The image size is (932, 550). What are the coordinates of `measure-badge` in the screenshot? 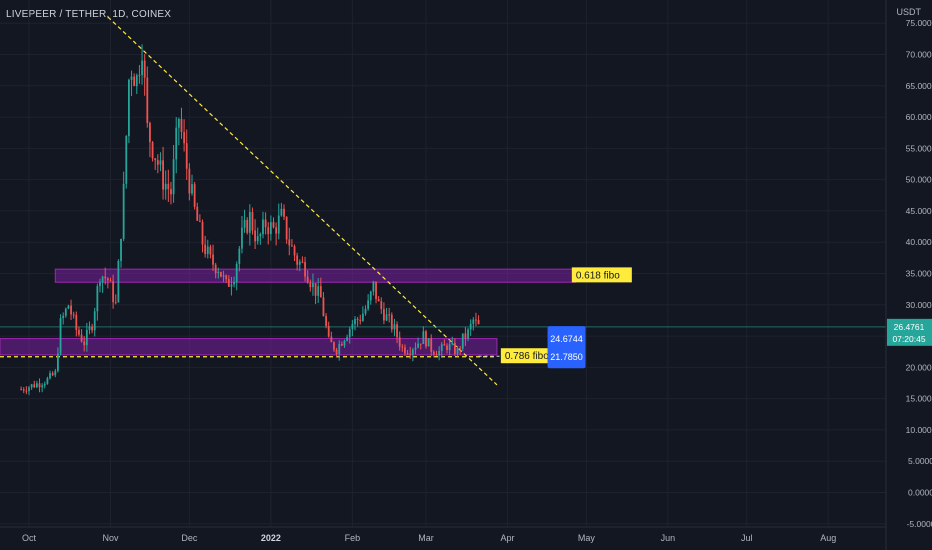 It's located at (566, 347).